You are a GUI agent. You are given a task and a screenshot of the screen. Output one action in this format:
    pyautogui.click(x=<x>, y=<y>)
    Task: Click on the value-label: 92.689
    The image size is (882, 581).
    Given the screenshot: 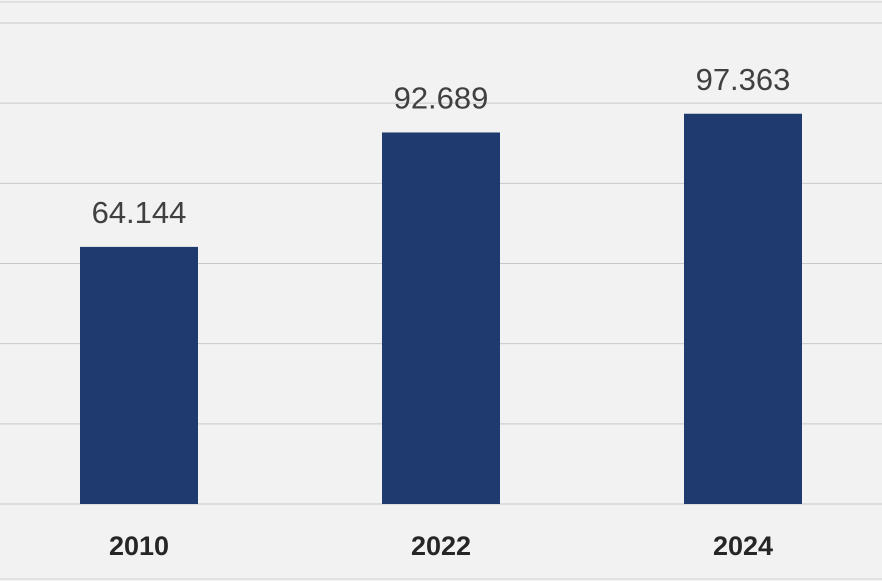 What is the action you would take?
    pyautogui.click(x=441, y=98)
    